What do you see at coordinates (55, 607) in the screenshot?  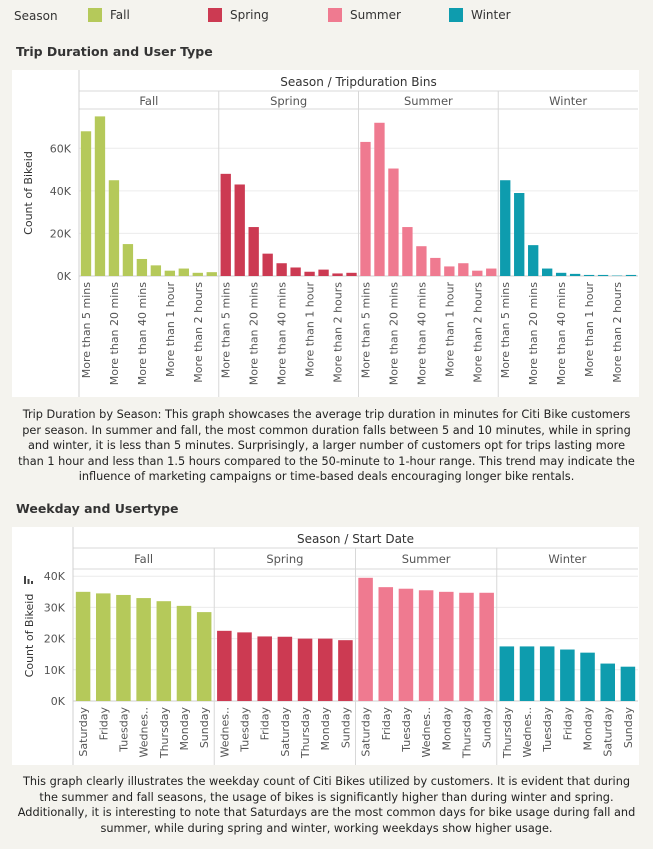 I see `y-tick-label: 30K` at bounding box center [55, 607].